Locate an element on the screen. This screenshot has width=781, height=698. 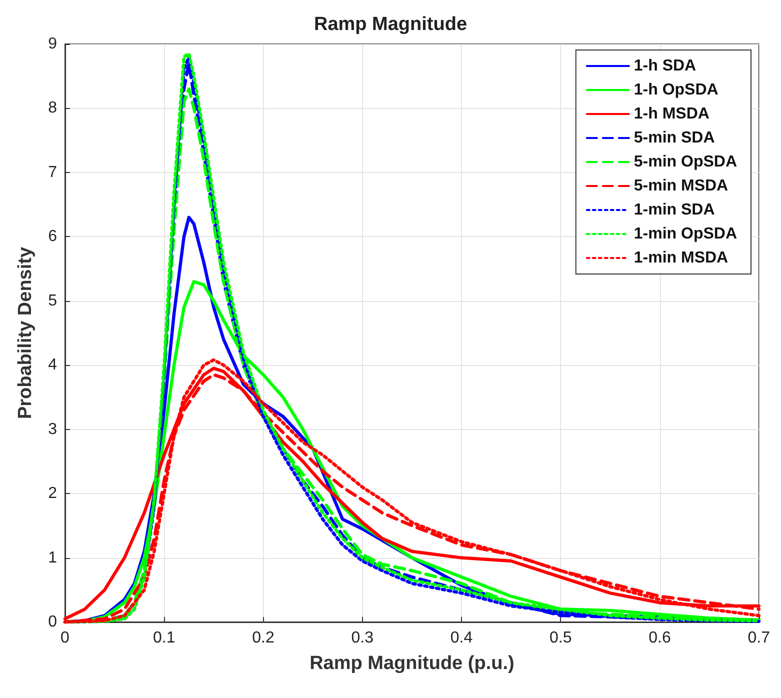
x-axis-title: Ramp Magnitude (p.u.) is located at coordinates (412, 663).